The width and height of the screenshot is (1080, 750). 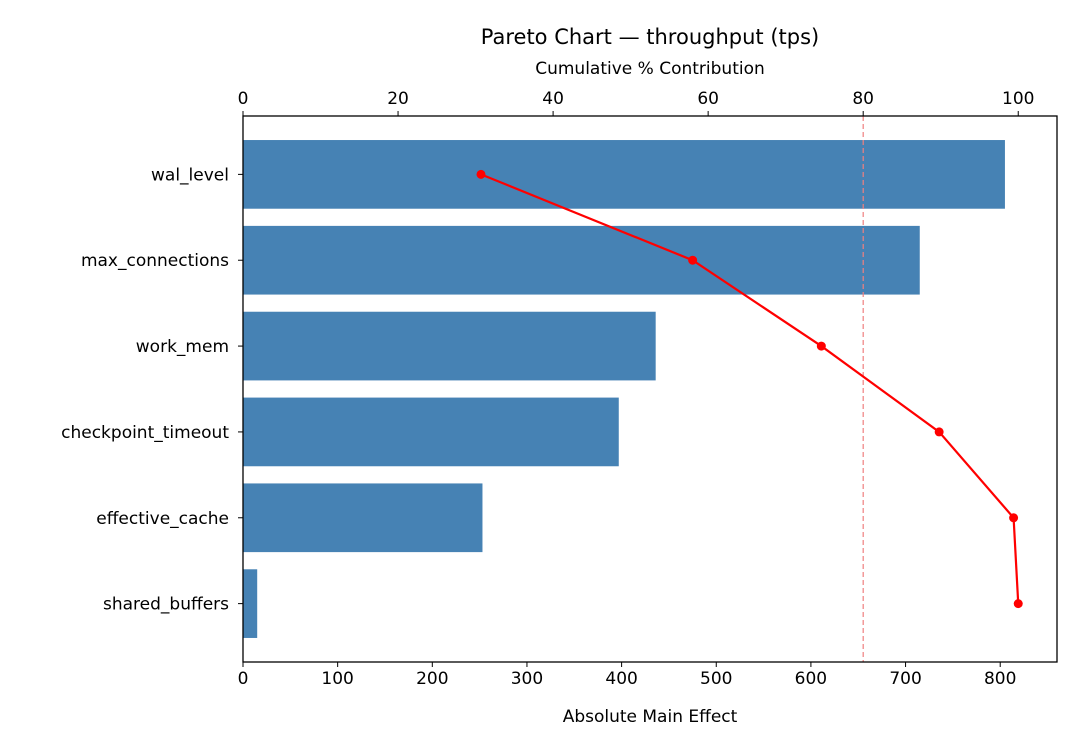 What do you see at coordinates (449, 346) in the screenshot?
I see `bar-work_mem` at bounding box center [449, 346].